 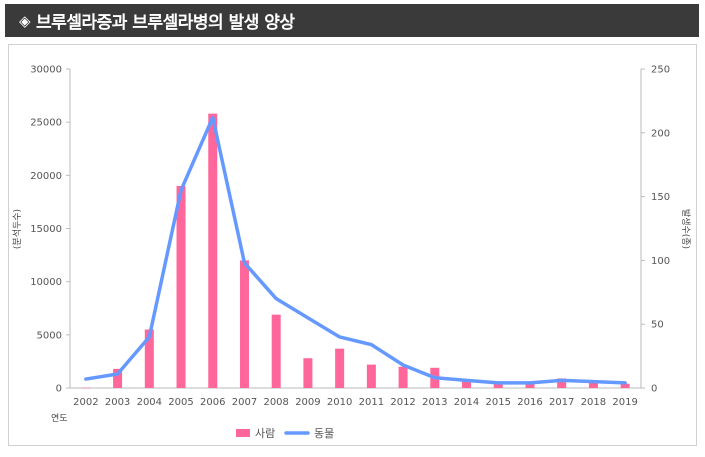 I want to click on y-tick-label: 30000, so click(x=46, y=70).